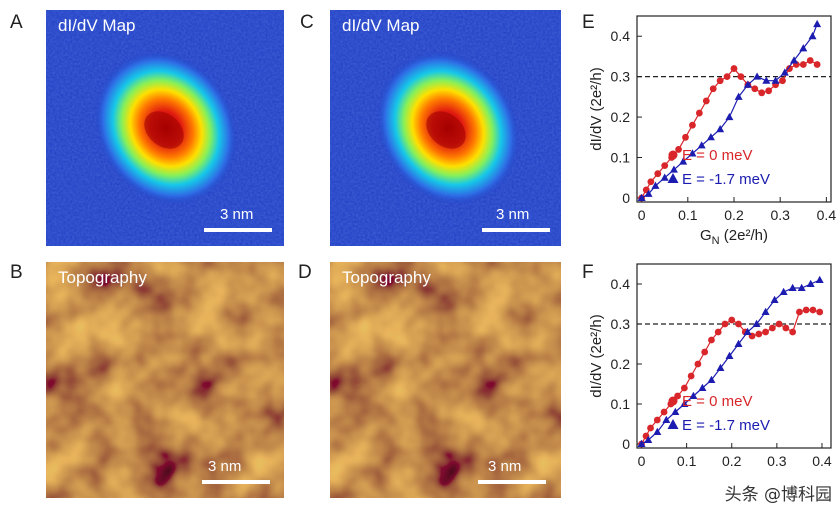  Describe the element at coordinates (516, 230) in the screenshot. I see `scale-bar-c` at that location.